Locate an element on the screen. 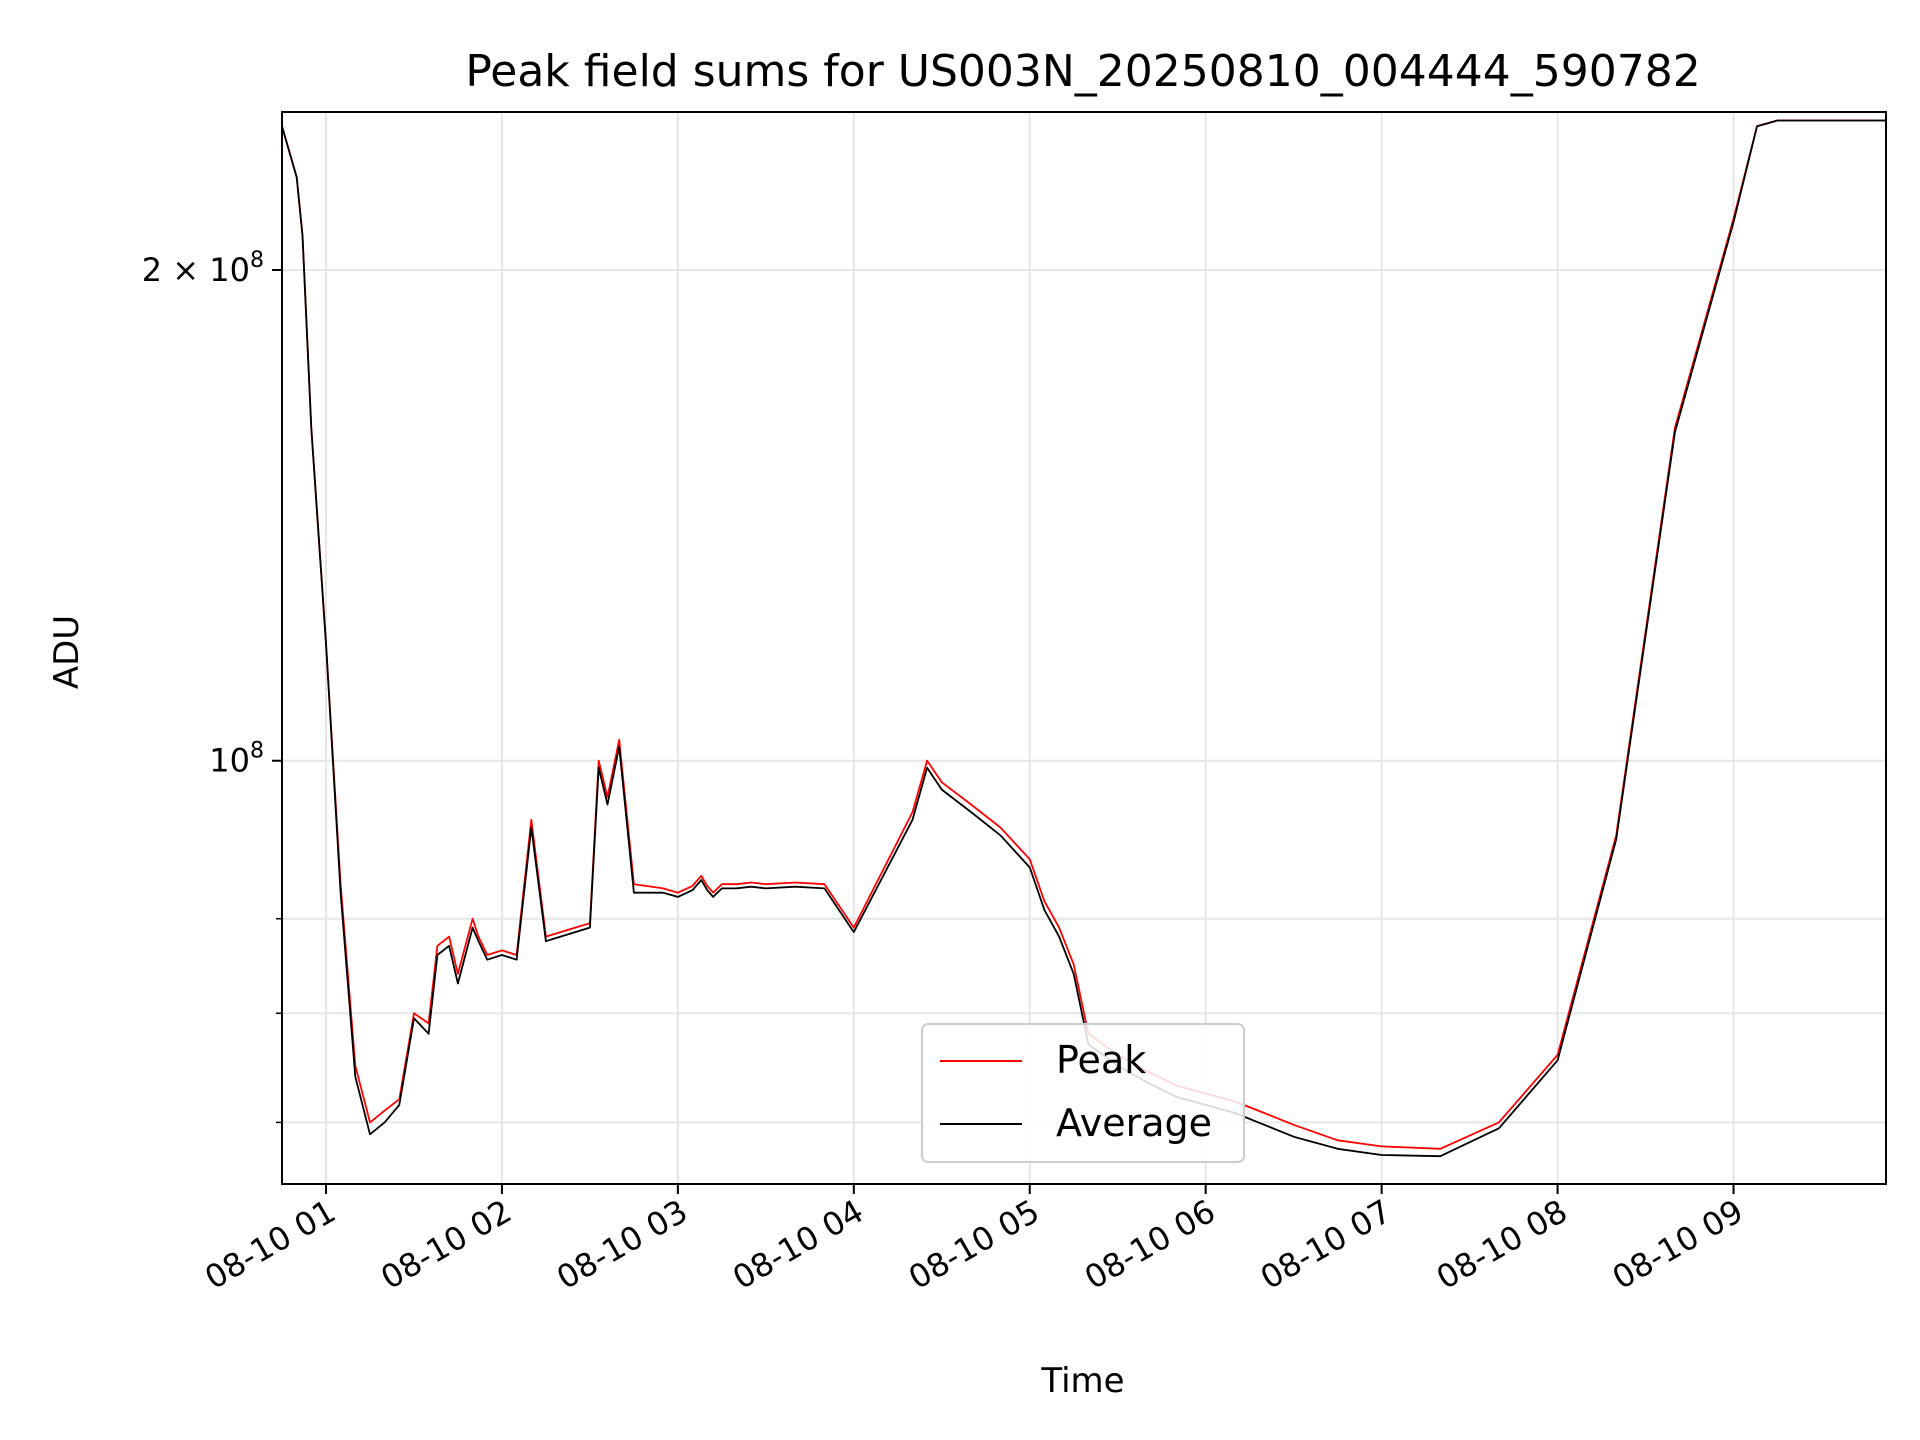  x-axis-label: Time is located at coordinates (1082, 1381).